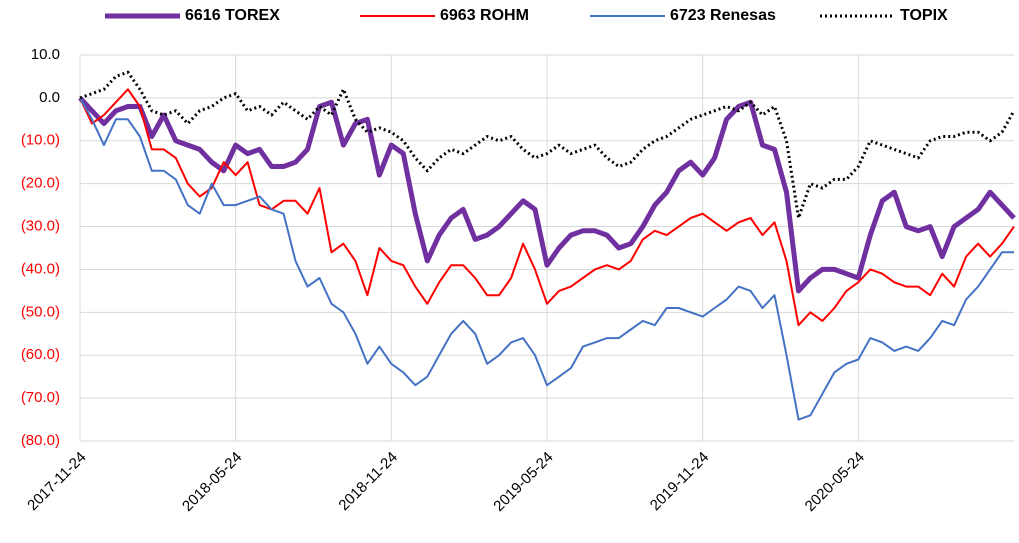 The height and width of the screenshot is (543, 1019). What do you see at coordinates (49, 97) in the screenshot?
I see `y-tick-label: 0.0` at bounding box center [49, 97].